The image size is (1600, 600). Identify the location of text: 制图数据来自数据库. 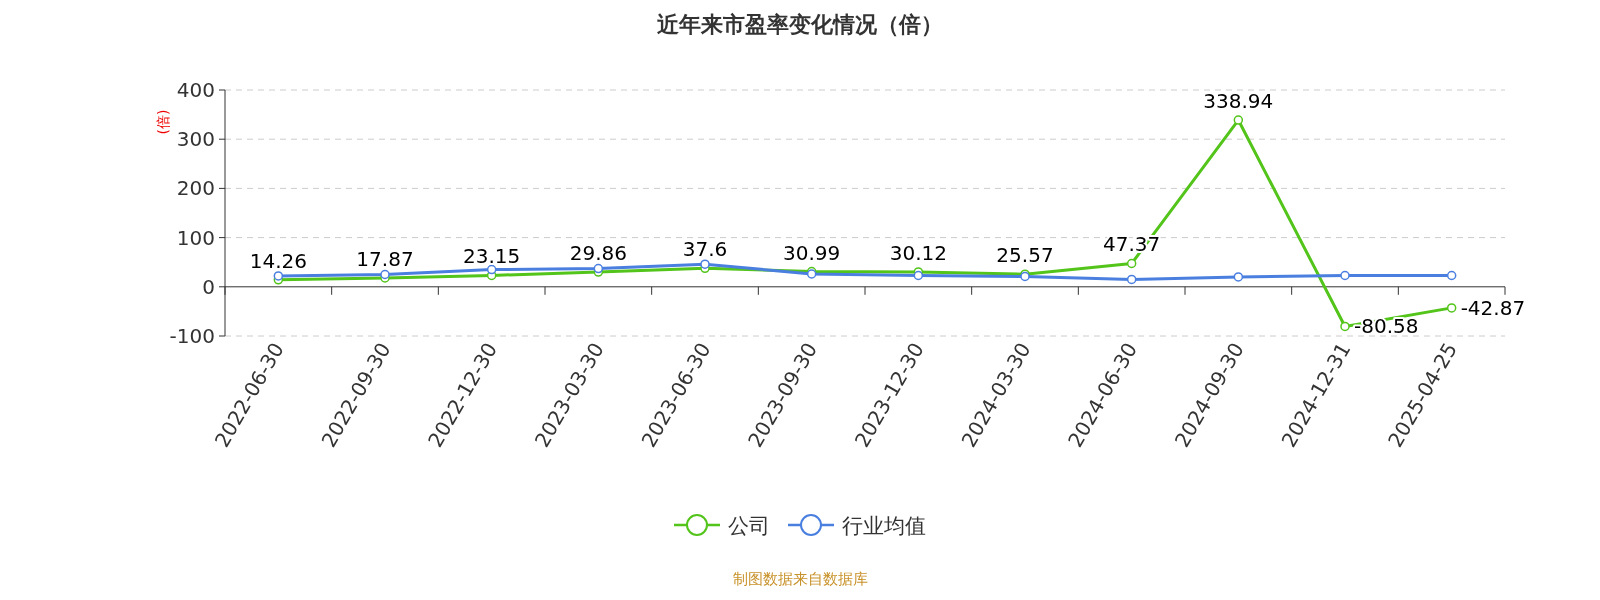
(800, 579).